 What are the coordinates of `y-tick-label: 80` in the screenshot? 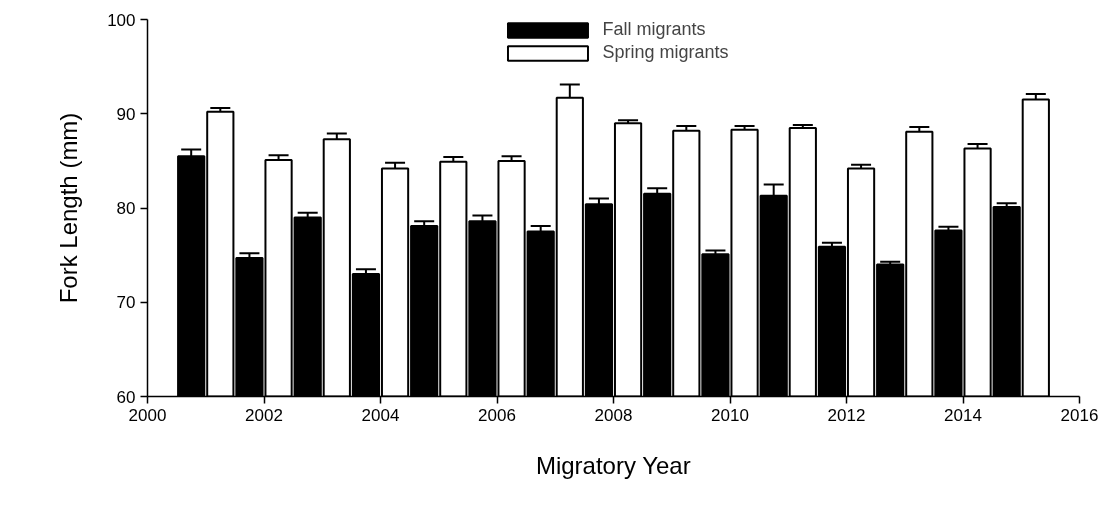 It's located at (126, 208).